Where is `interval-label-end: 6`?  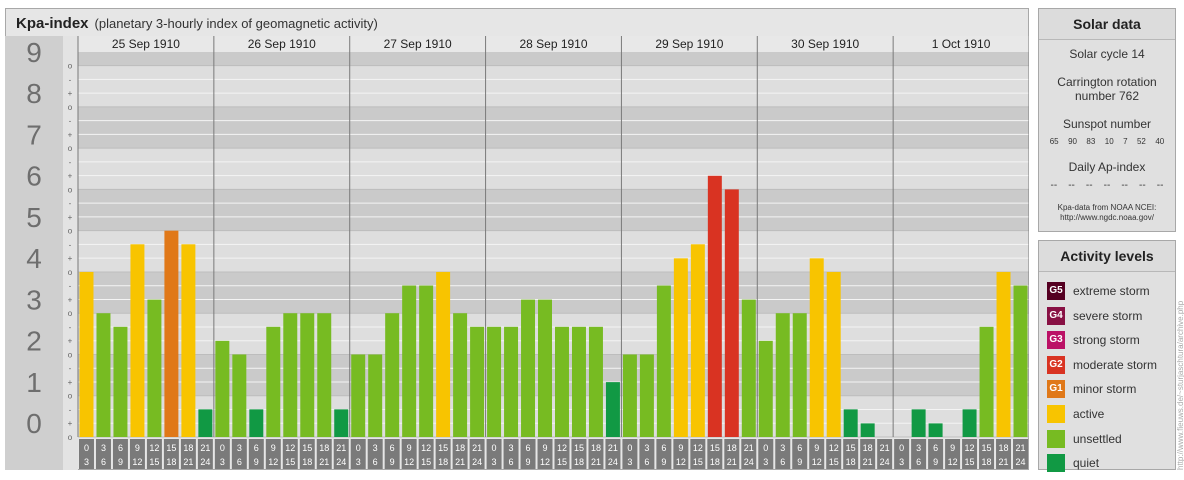
interval-label-end: 6 is located at coordinates (375, 462).